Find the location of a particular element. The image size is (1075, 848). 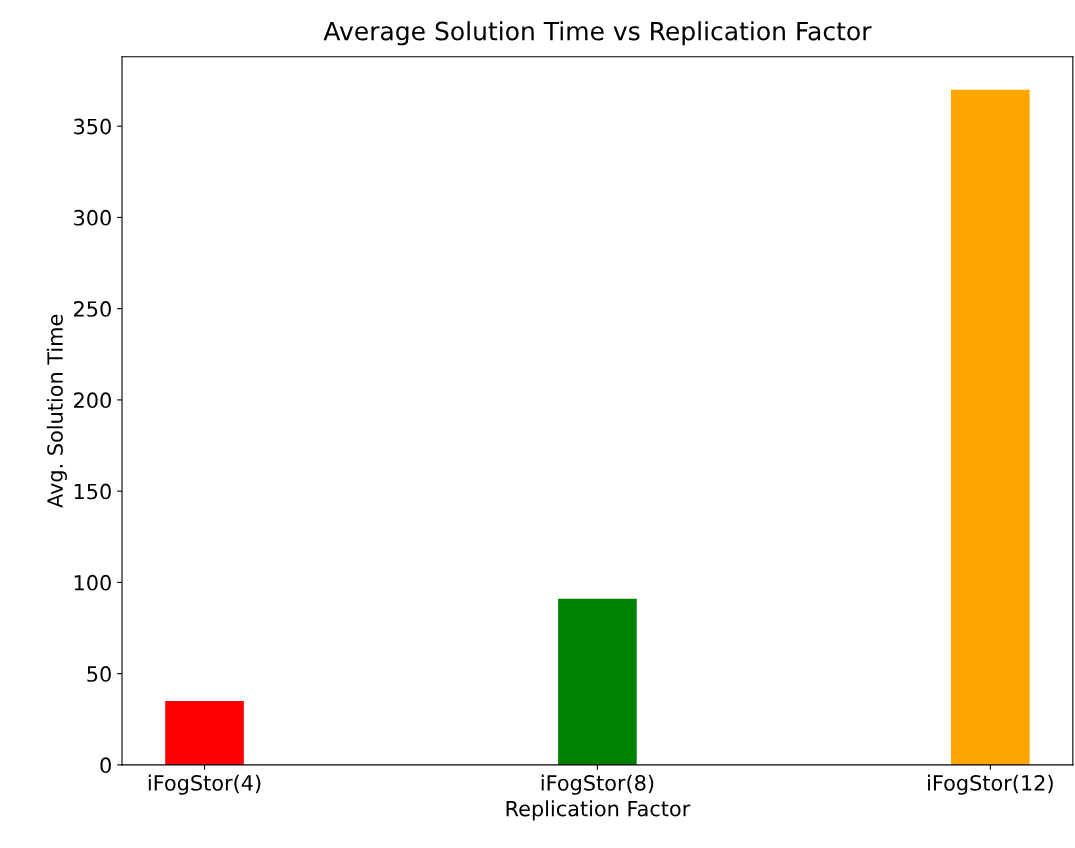

y-tick-label: 150 is located at coordinates (92, 491).